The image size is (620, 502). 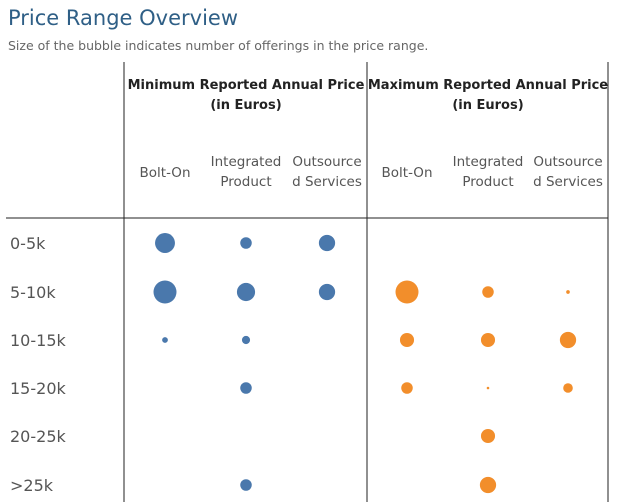 I want to click on bubble-r1-c2, so click(x=246, y=243).